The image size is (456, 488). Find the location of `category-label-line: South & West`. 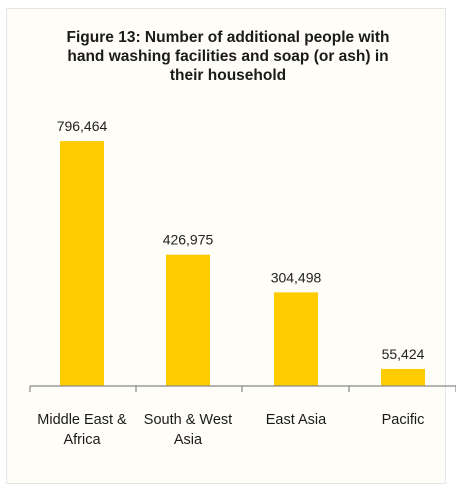

category-label-line: South & West is located at coordinates (188, 420).